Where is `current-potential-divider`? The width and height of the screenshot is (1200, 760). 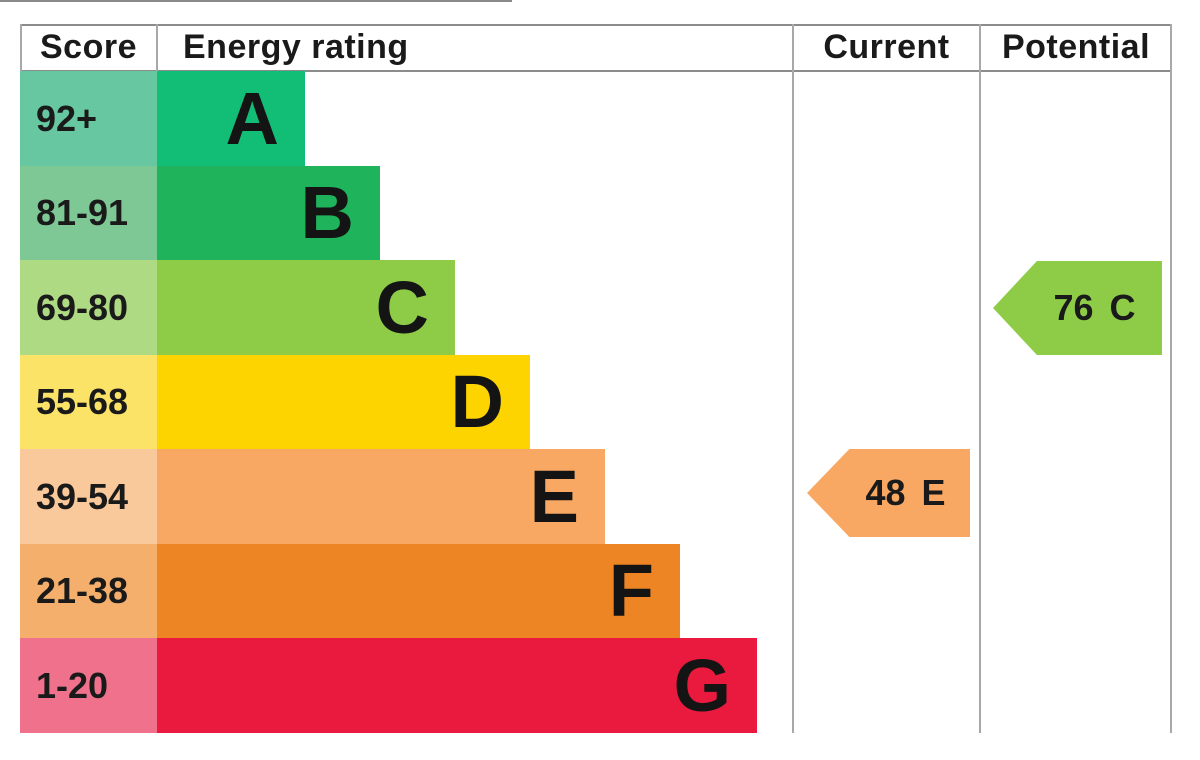 current-potential-divider is located at coordinates (980, 378).